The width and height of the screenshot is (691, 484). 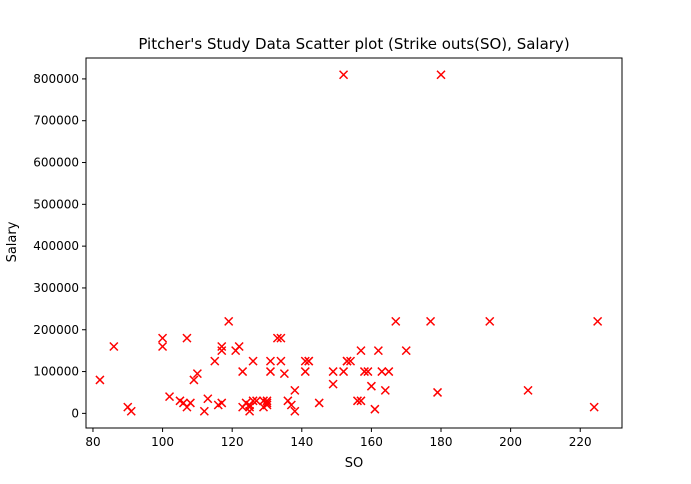 What do you see at coordinates (232, 442) in the screenshot?
I see `x-tick-label: 120` at bounding box center [232, 442].